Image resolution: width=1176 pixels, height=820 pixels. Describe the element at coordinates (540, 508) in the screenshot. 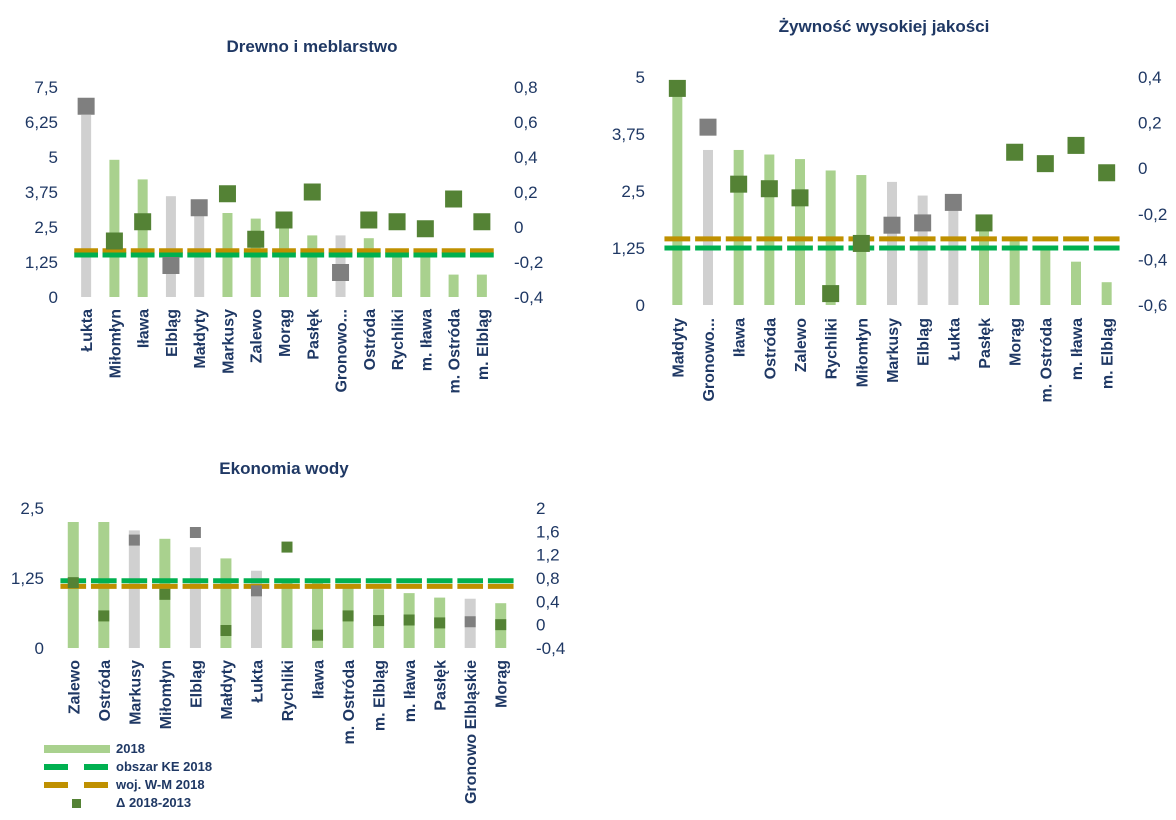

I see `right-tick-label: 2` at that location.